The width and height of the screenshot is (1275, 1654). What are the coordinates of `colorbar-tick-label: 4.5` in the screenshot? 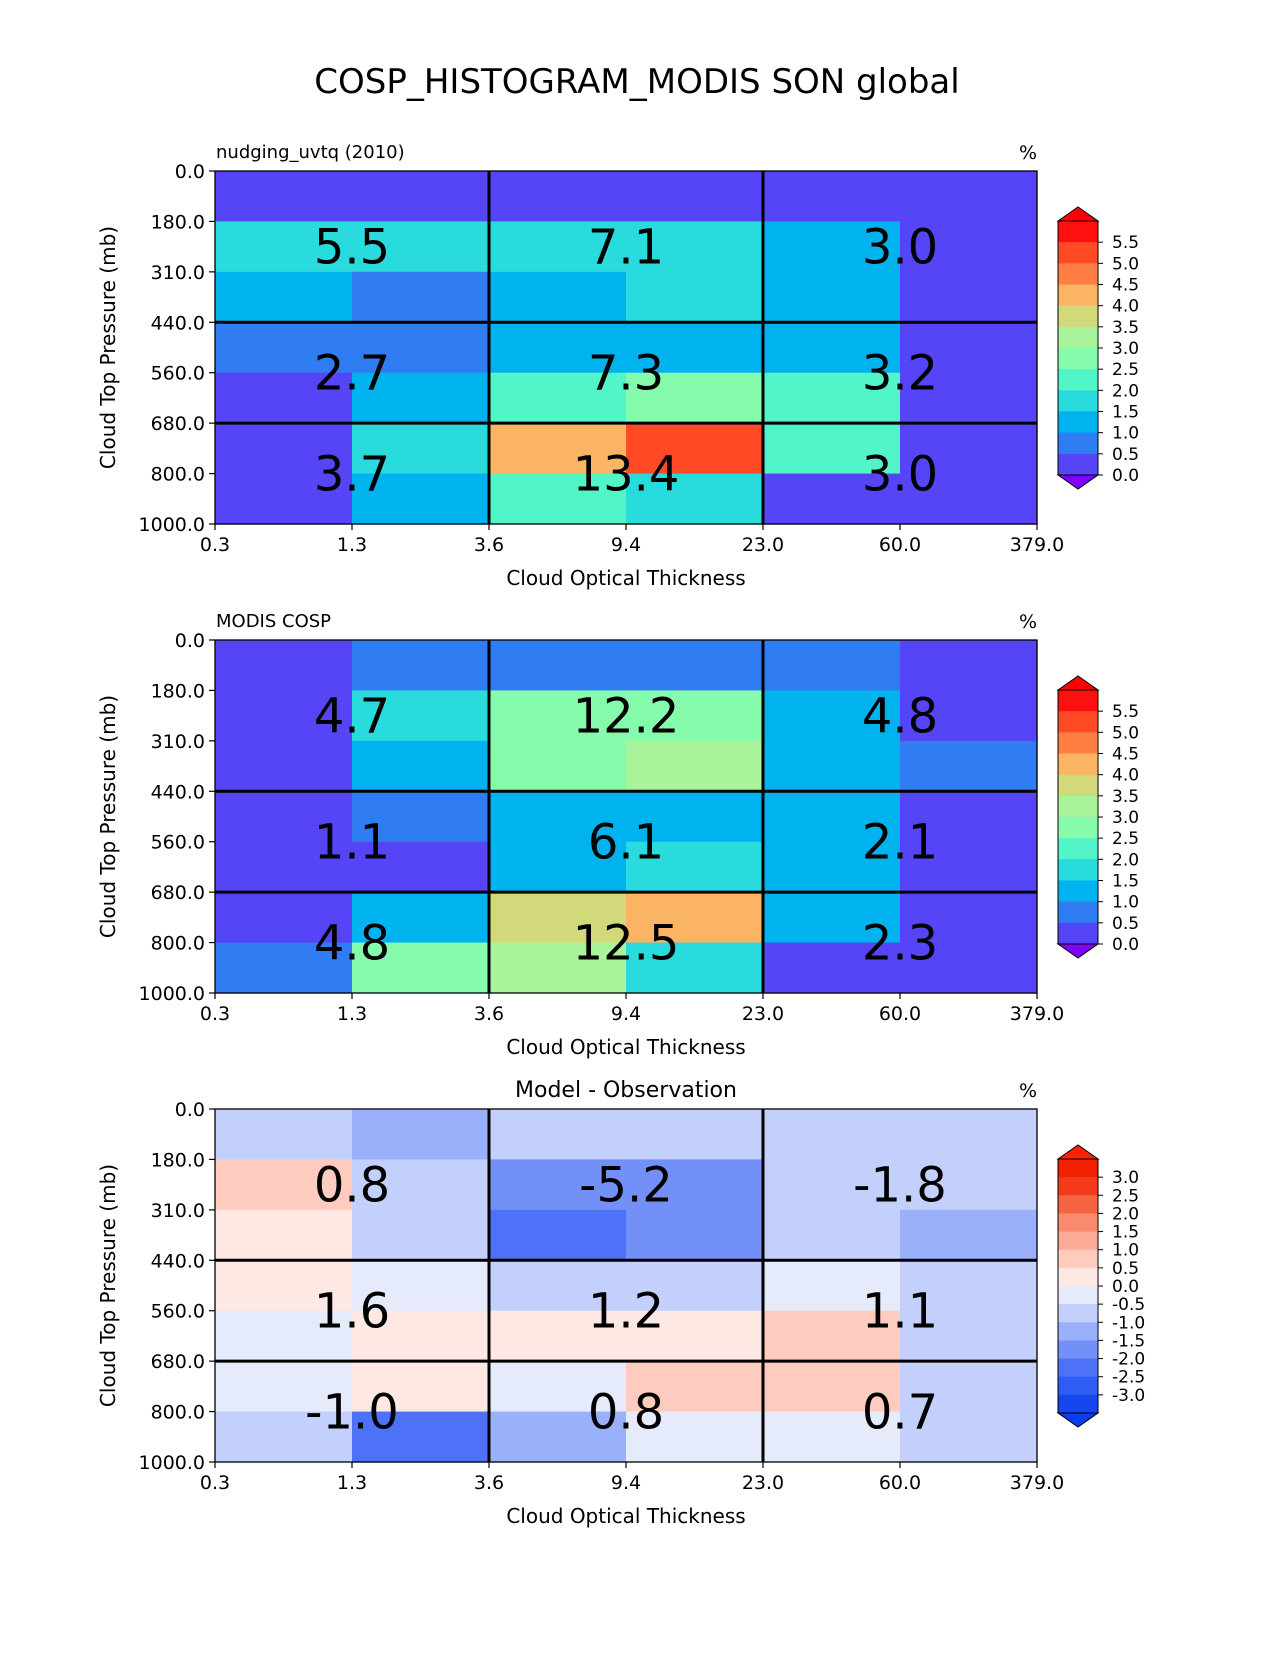 It's located at (1125, 286).